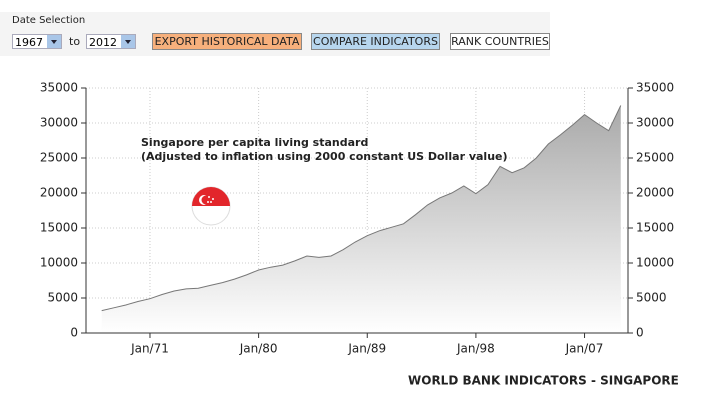 Image resolution: width=708 pixels, height=405 pixels. I want to click on y2-tick-label: 35000, so click(655, 88).